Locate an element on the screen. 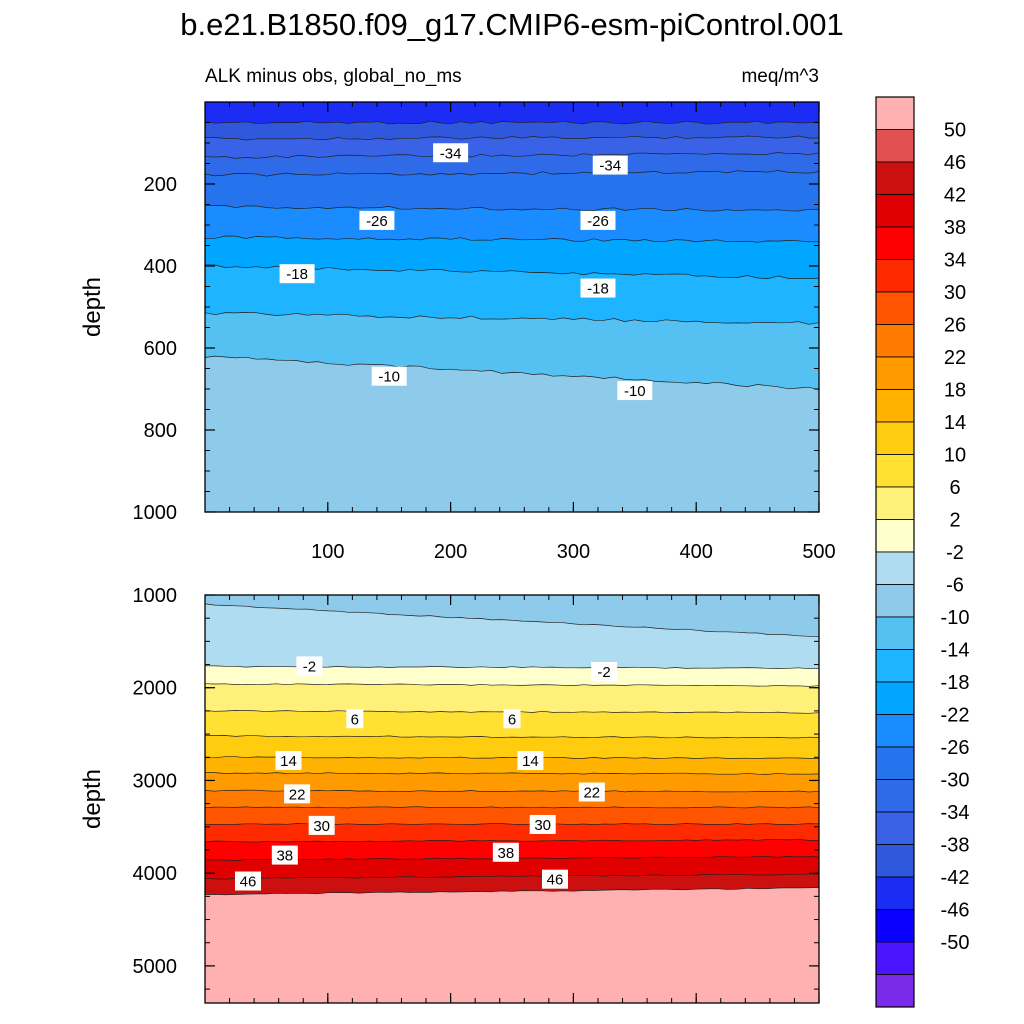 The image size is (1024, 1024). colorbar-label: 50 is located at coordinates (955, 131).